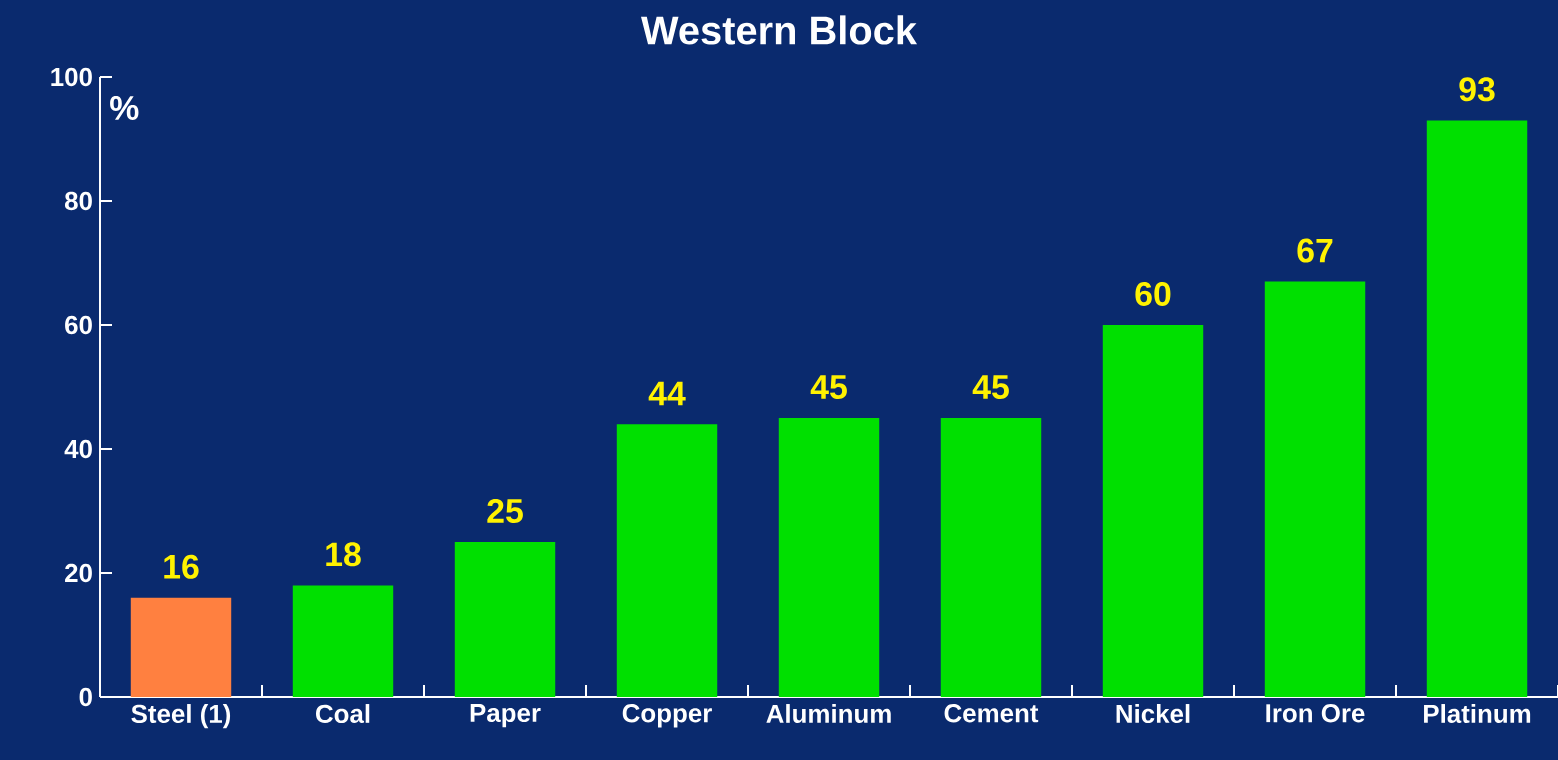  What do you see at coordinates (1153, 293) in the screenshot?
I see `data-label: 60` at bounding box center [1153, 293].